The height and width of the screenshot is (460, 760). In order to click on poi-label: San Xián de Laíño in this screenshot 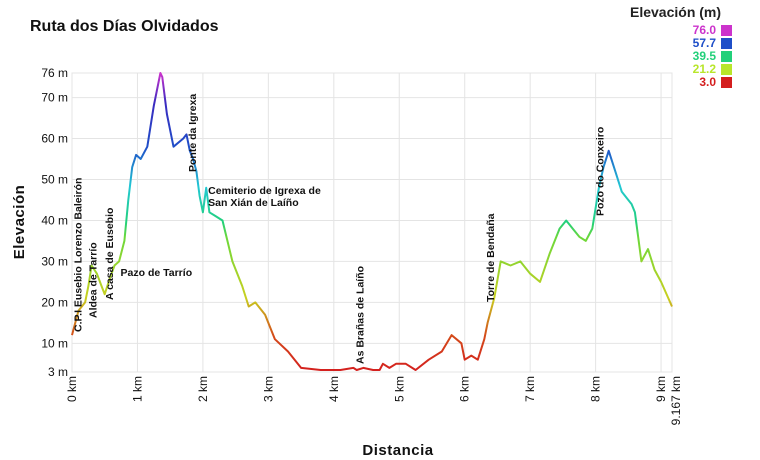, I will do `click(253, 203)`.